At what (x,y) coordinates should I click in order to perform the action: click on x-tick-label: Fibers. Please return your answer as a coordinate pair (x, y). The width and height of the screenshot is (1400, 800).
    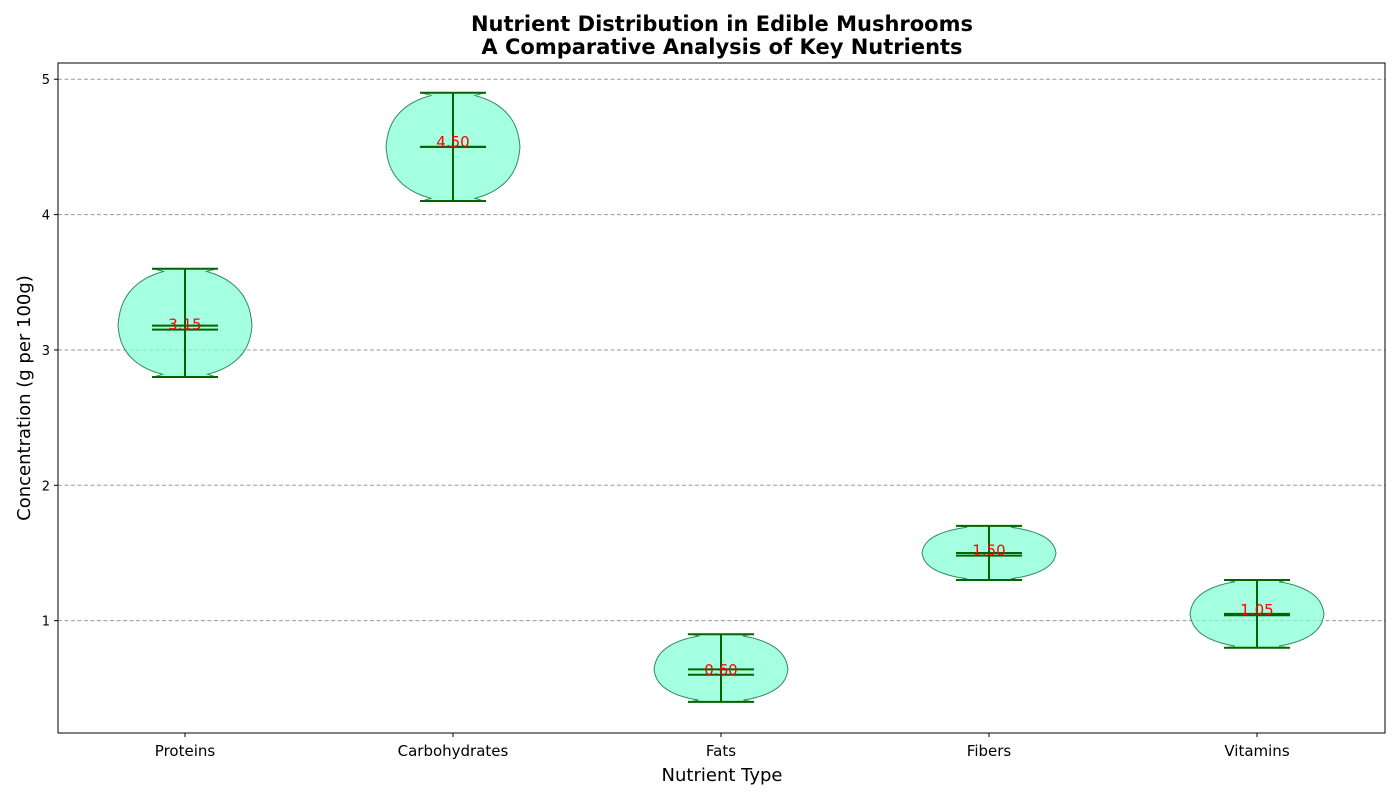
    Looking at the image, I should click on (989, 751).